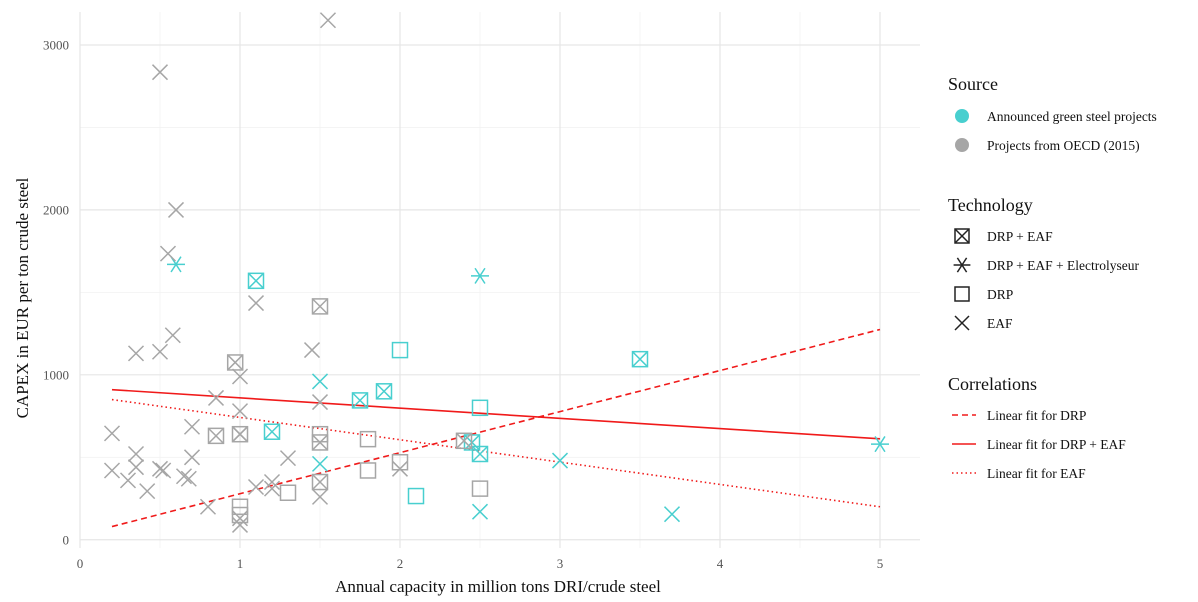  I want to click on legend-swatch-green, so click(962, 116).